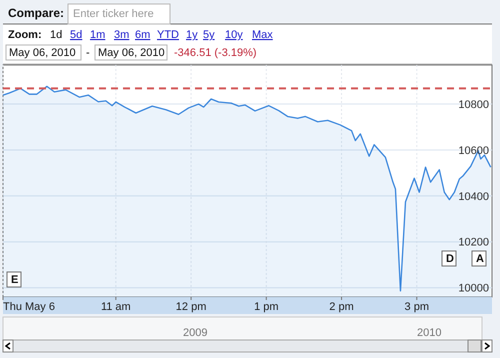  What do you see at coordinates (76, 35) in the screenshot?
I see `text: 5d` at bounding box center [76, 35].